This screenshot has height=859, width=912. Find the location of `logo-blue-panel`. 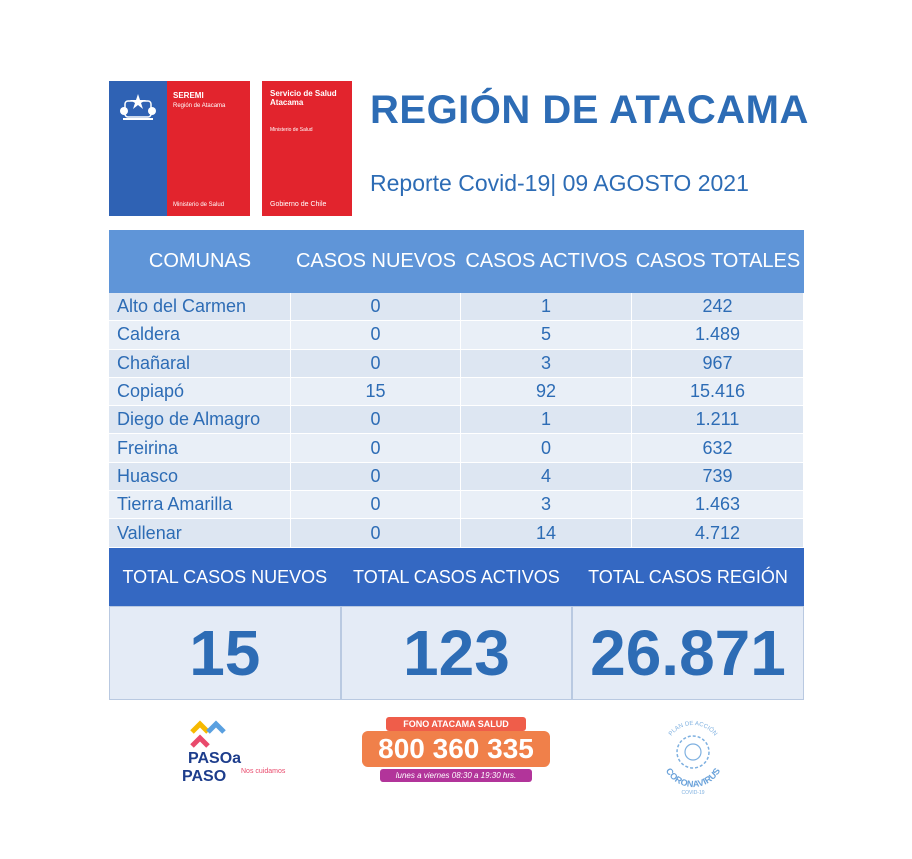

logo-blue-panel is located at coordinates (138, 148).